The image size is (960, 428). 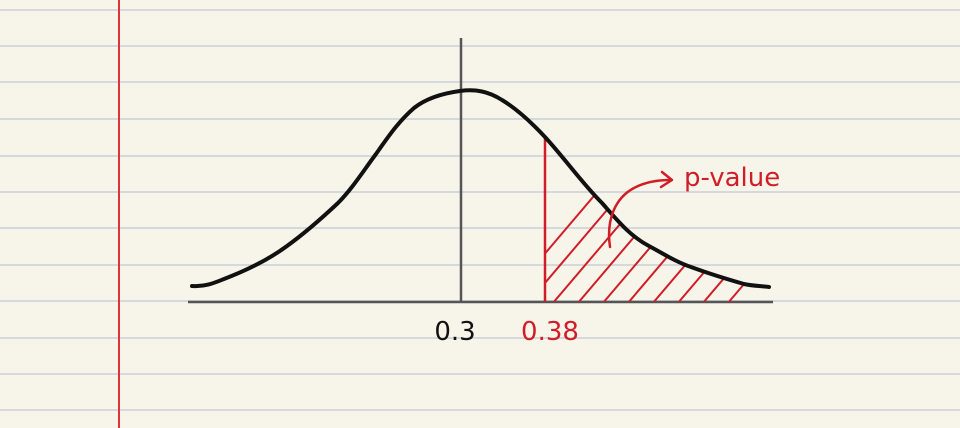 I want to click on mean-label: 0.3, so click(x=454, y=332).